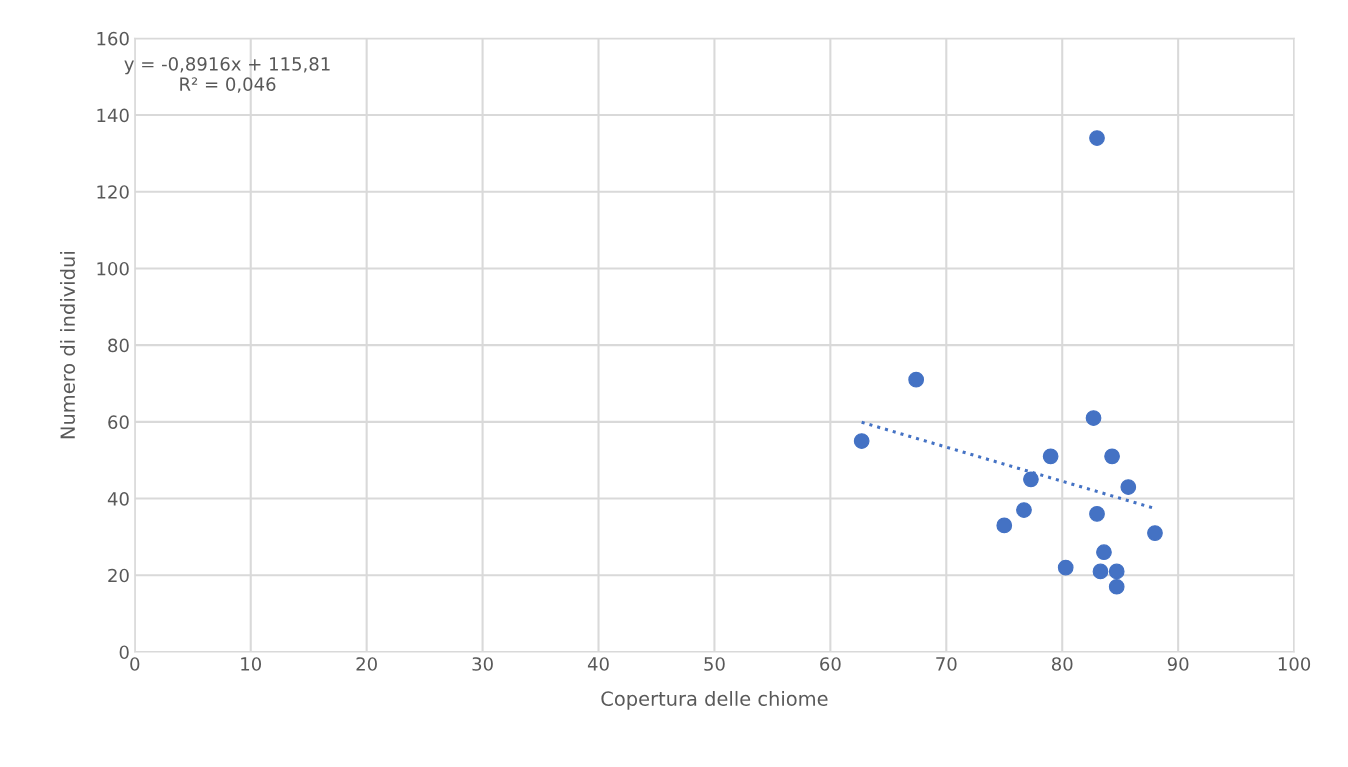 The height and width of the screenshot is (767, 1348). What do you see at coordinates (113, 38) in the screenshot?
I see `y-tick-label: 160` at bounding box center [113, 38].